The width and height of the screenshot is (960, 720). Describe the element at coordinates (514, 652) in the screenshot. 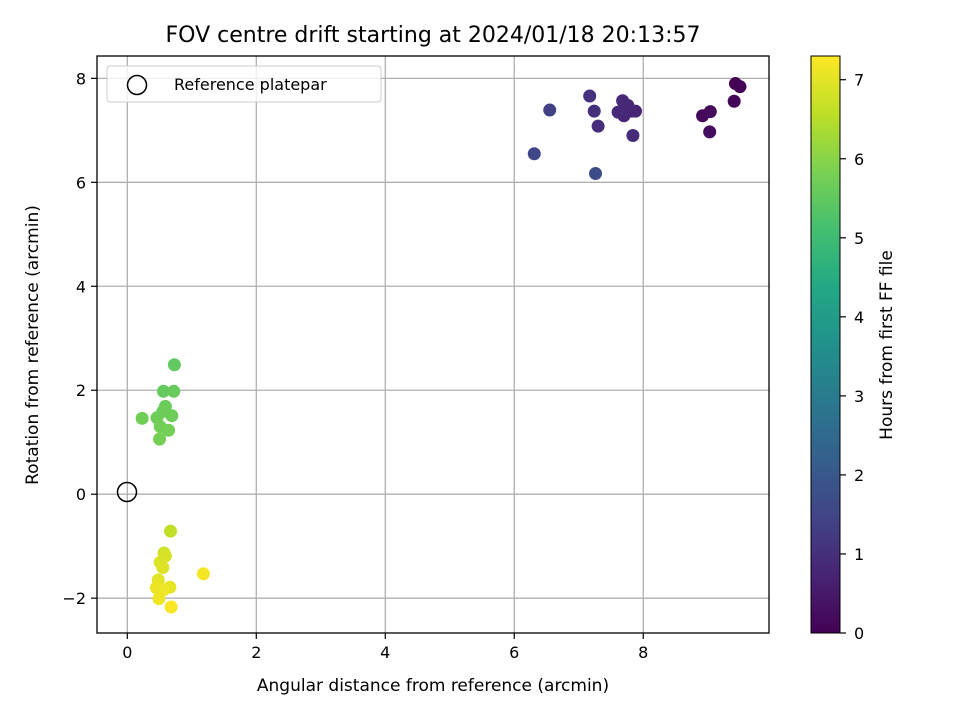

I see `x-tick-label: 6` at that location.